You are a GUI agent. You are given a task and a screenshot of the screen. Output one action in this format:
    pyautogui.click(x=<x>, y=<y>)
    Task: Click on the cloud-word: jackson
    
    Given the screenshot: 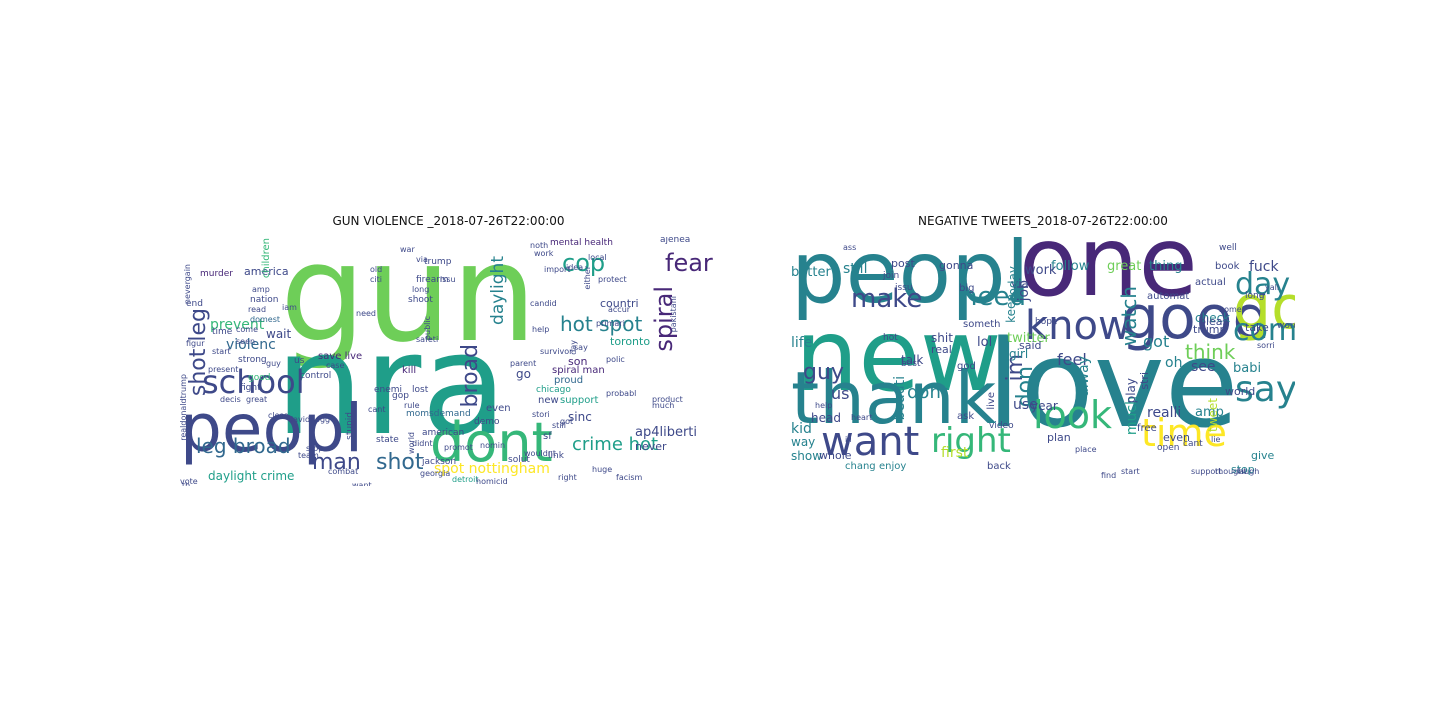 What is the action you would take?
    pyautogui.click(x=439, y=462)
    